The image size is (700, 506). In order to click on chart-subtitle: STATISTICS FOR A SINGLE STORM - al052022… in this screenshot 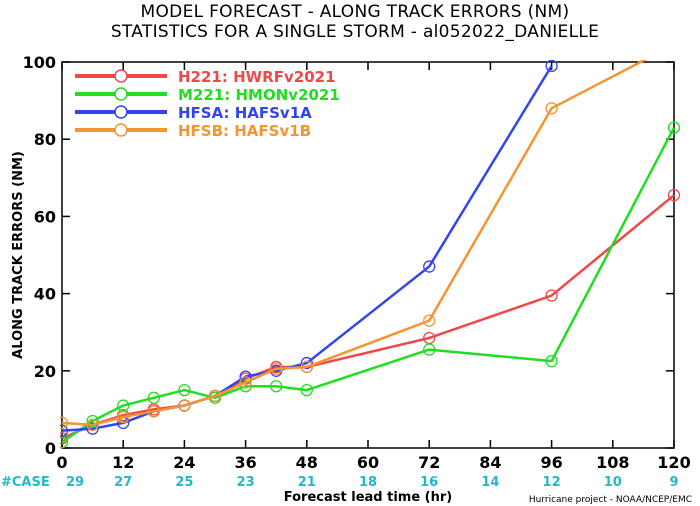, I will do `click(355, 32)`.